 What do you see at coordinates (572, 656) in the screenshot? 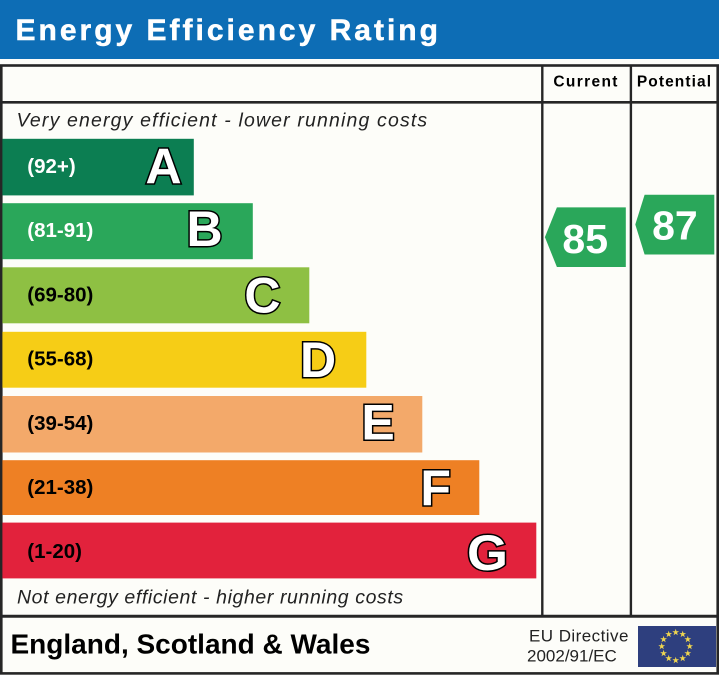
I see `svg-text: 2002/91/EC` at bounding box center [572, 656].